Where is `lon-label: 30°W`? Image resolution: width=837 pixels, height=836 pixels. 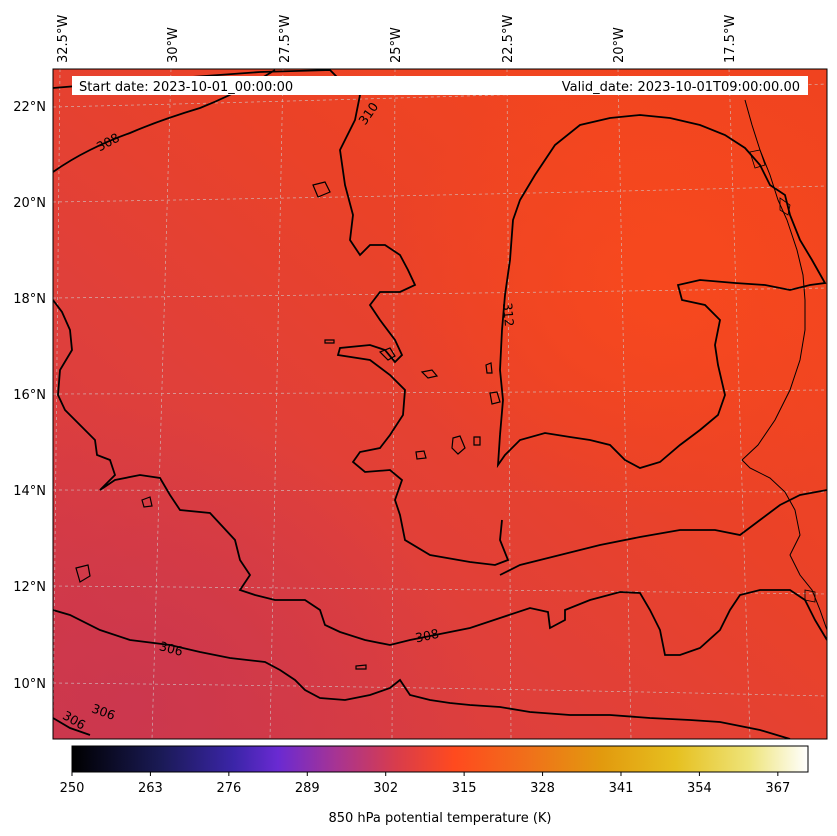 lon-label: 30°W is located at coordinates (173, 45).